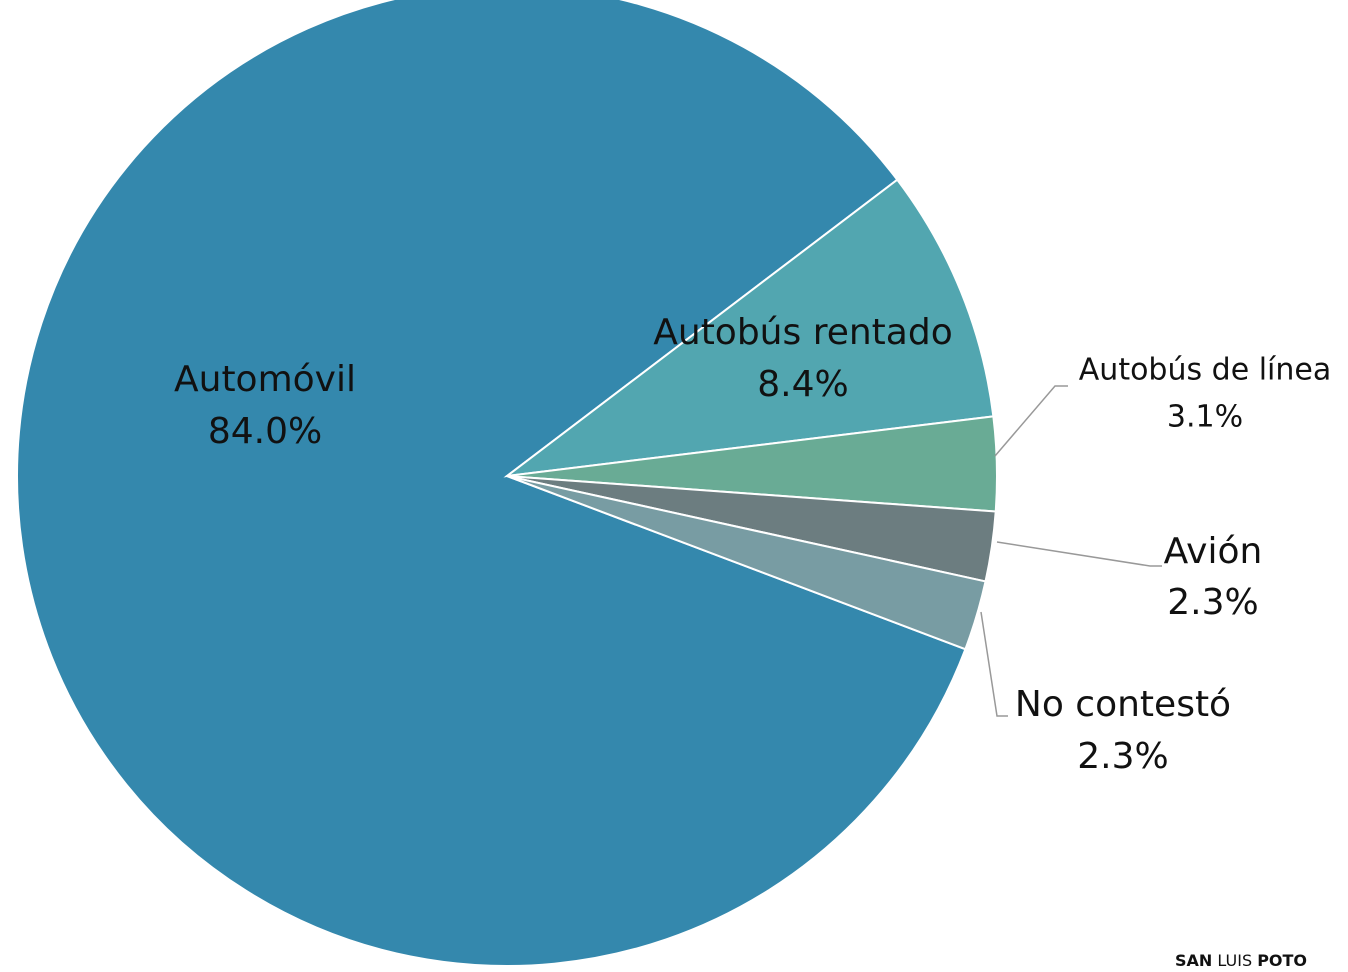  What do you see at coordinates (1205, 370) in the screenshot?
I see `slice-label: Autobús de línea` at bounding box center [1205, 370].